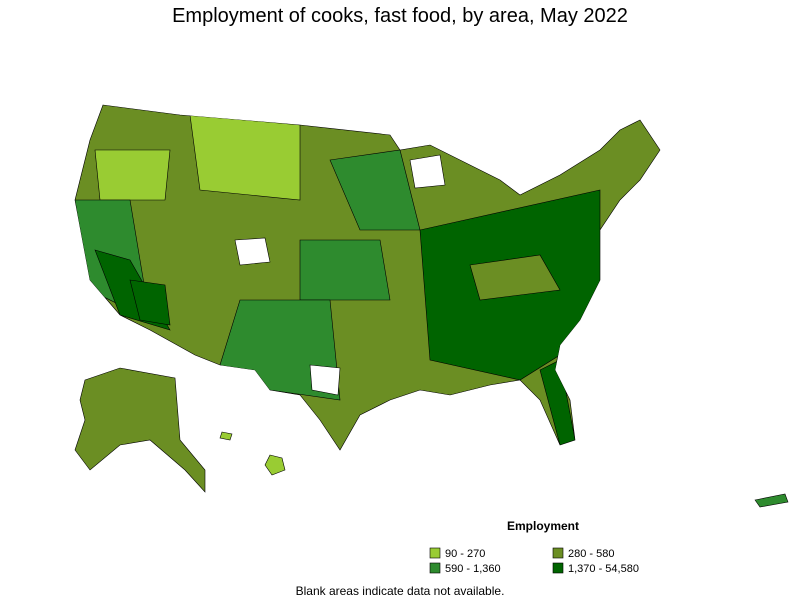 The width and height of the screenshot is (800, 600). What do you see at coordinates (473, 569) in the screenshot?
I see `legend-label: 590 - 1,360` at bounding box center [473, 569].